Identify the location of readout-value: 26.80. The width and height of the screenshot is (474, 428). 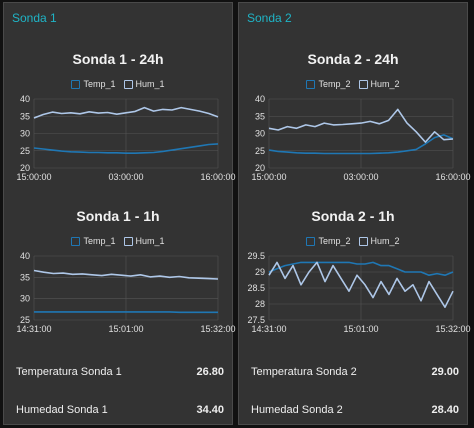
(210, 372).